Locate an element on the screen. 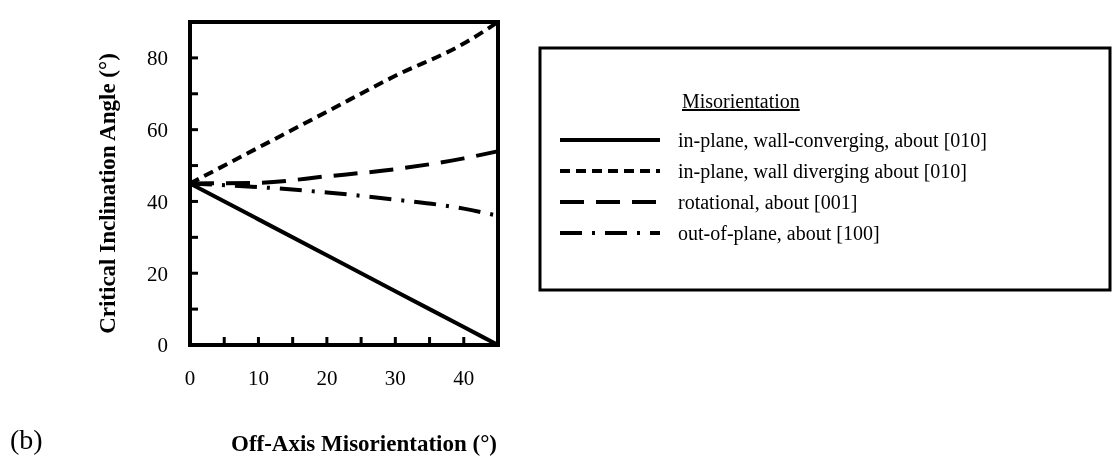 Image resolution: width=1120 pixels, height=459 pixels. legend-label: rotational, about [001] is located at coordinates (768, 202).